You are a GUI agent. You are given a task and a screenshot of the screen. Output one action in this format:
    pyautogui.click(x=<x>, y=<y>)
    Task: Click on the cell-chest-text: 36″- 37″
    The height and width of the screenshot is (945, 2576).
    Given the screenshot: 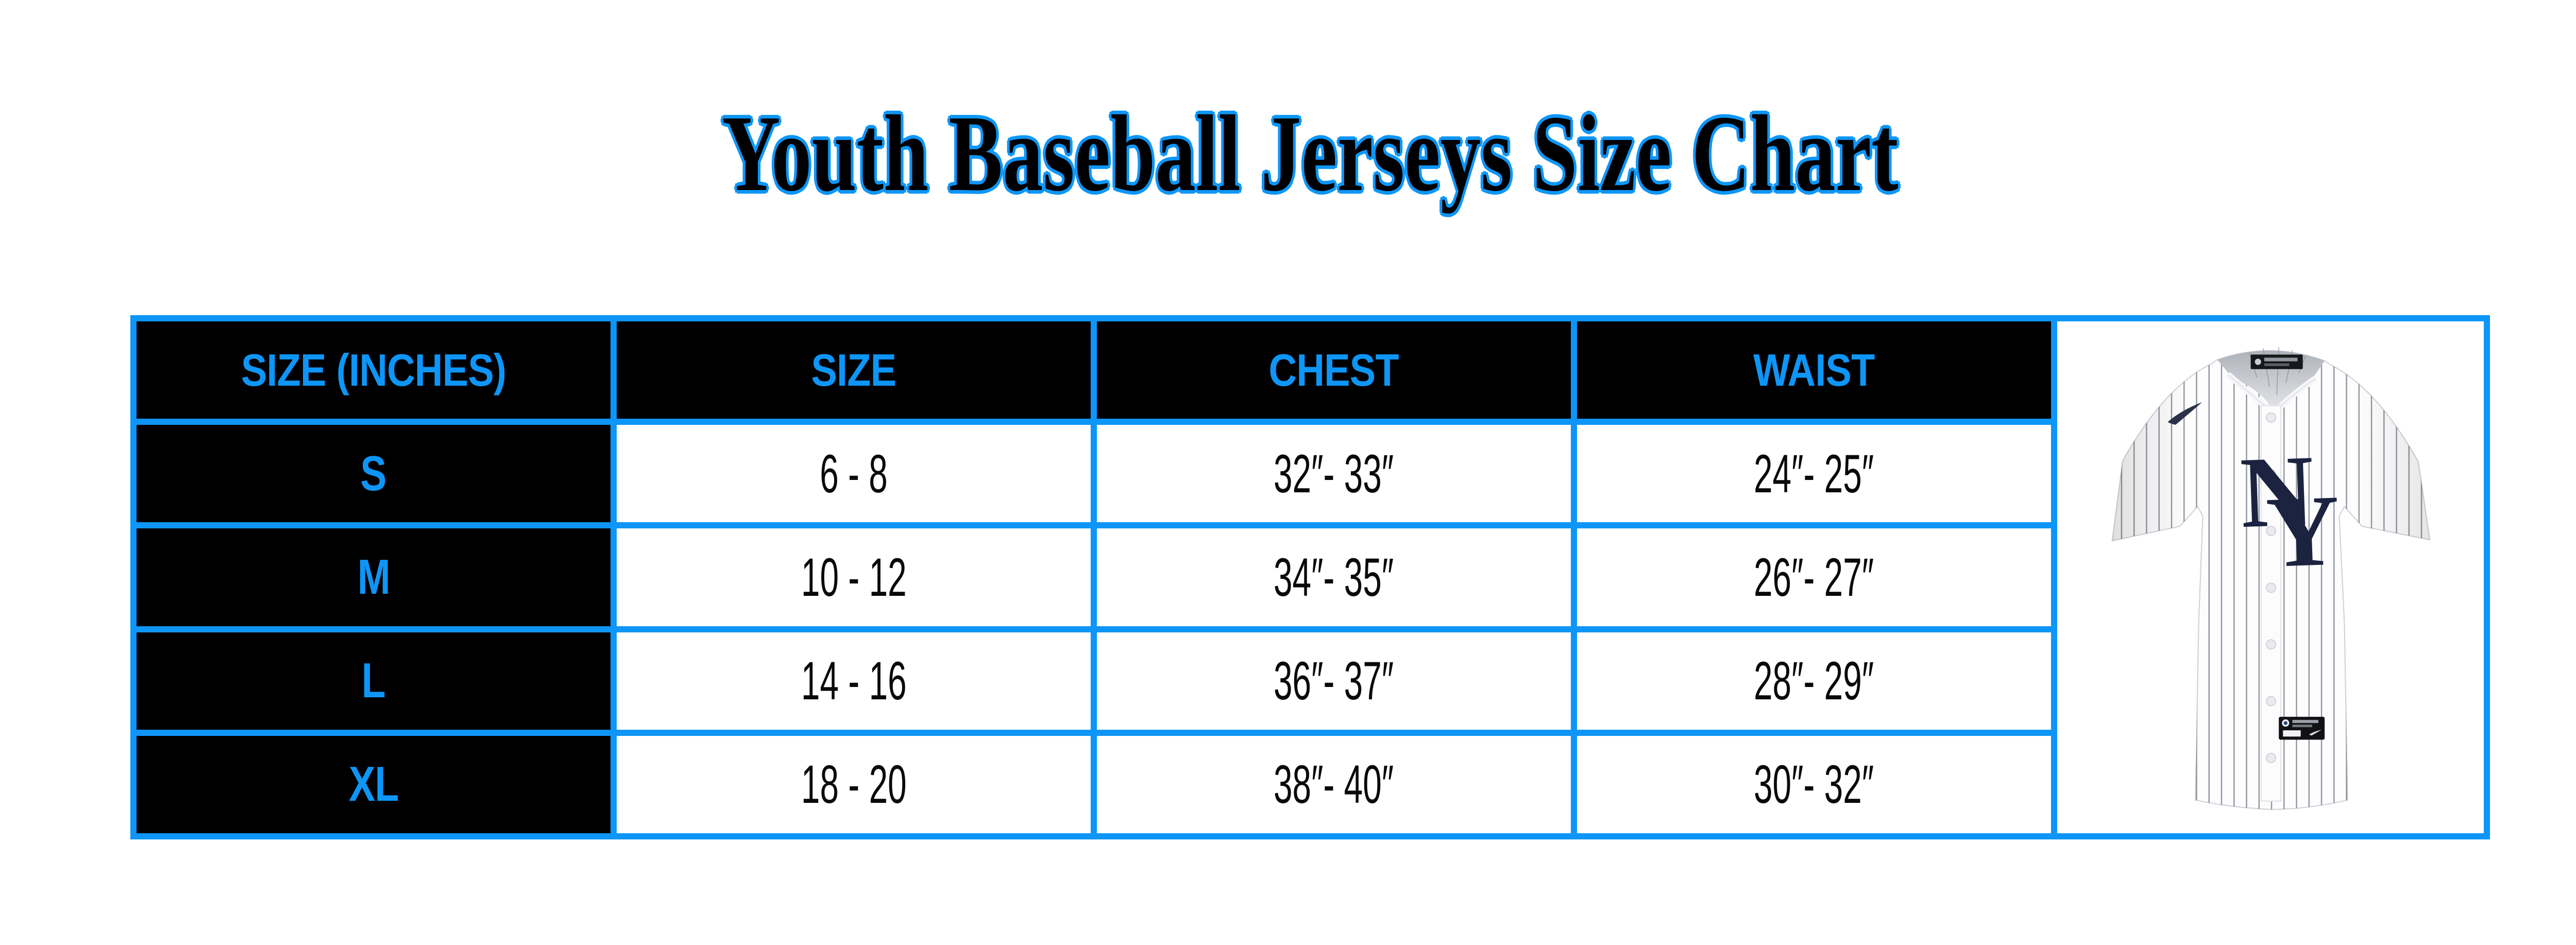 What is the action you would take?
    pyautogui.click(x=1334, y=680)
    